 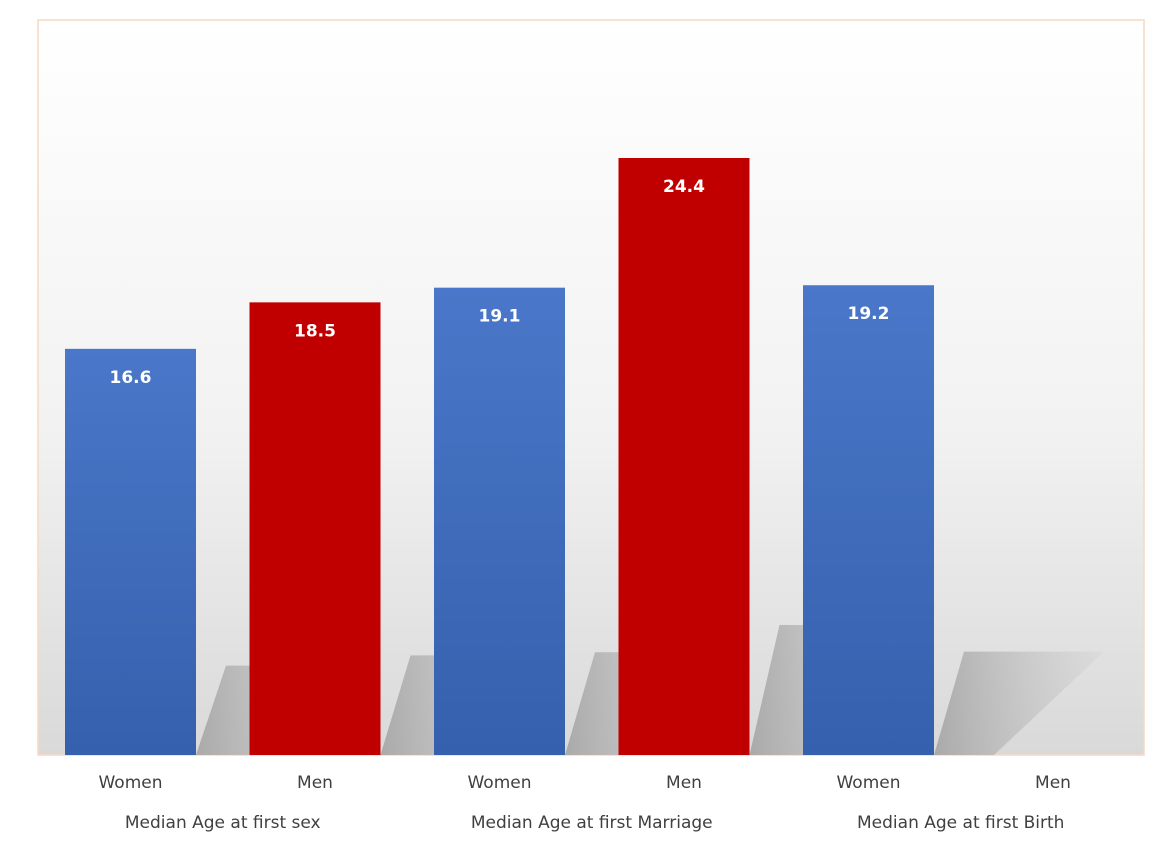 I want to click on data-label: 24.4, so click(x=684, y=187).